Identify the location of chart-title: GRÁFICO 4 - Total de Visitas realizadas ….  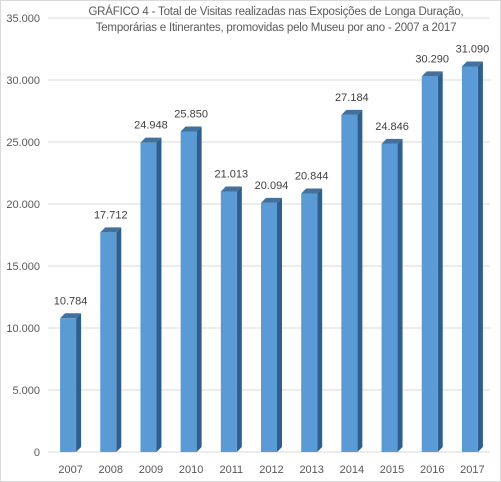
(276, 20).